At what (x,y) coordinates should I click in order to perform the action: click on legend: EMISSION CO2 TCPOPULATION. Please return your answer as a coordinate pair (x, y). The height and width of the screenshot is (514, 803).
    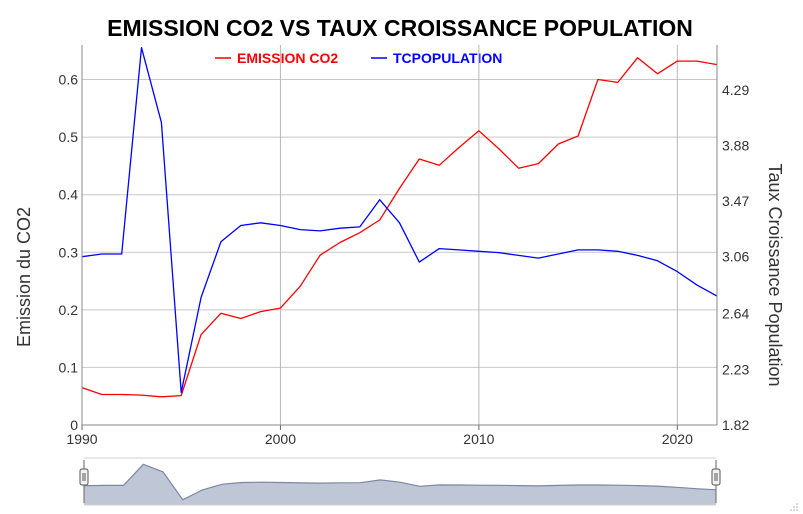
    Looking at the image, I should click on (358, 58).